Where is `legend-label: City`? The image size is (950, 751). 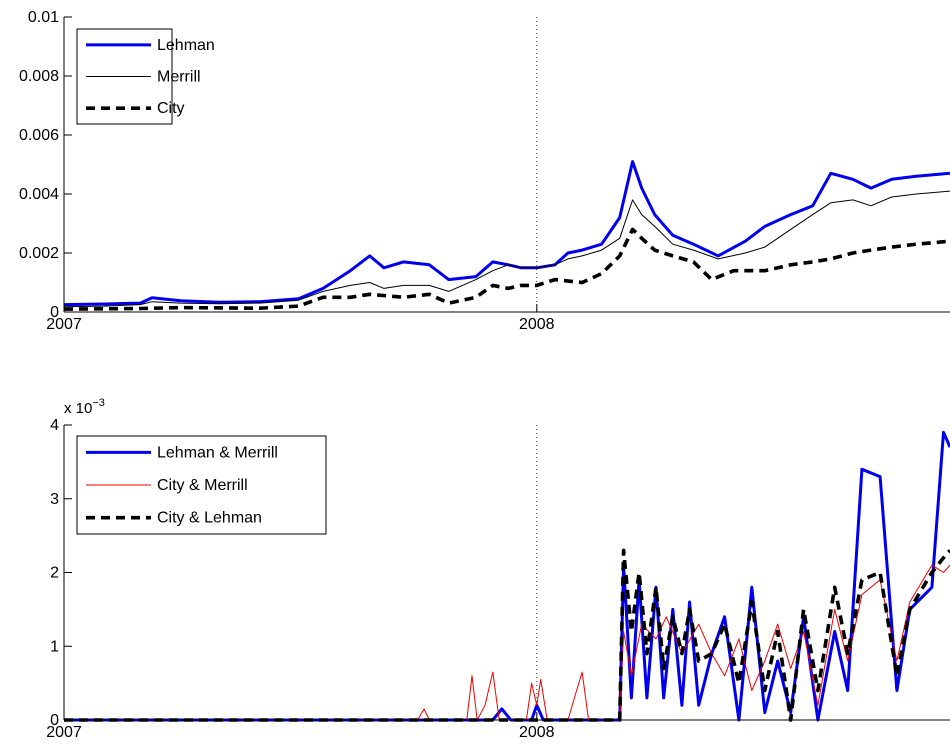
legend-label: City is located at coordinates (171, 108).